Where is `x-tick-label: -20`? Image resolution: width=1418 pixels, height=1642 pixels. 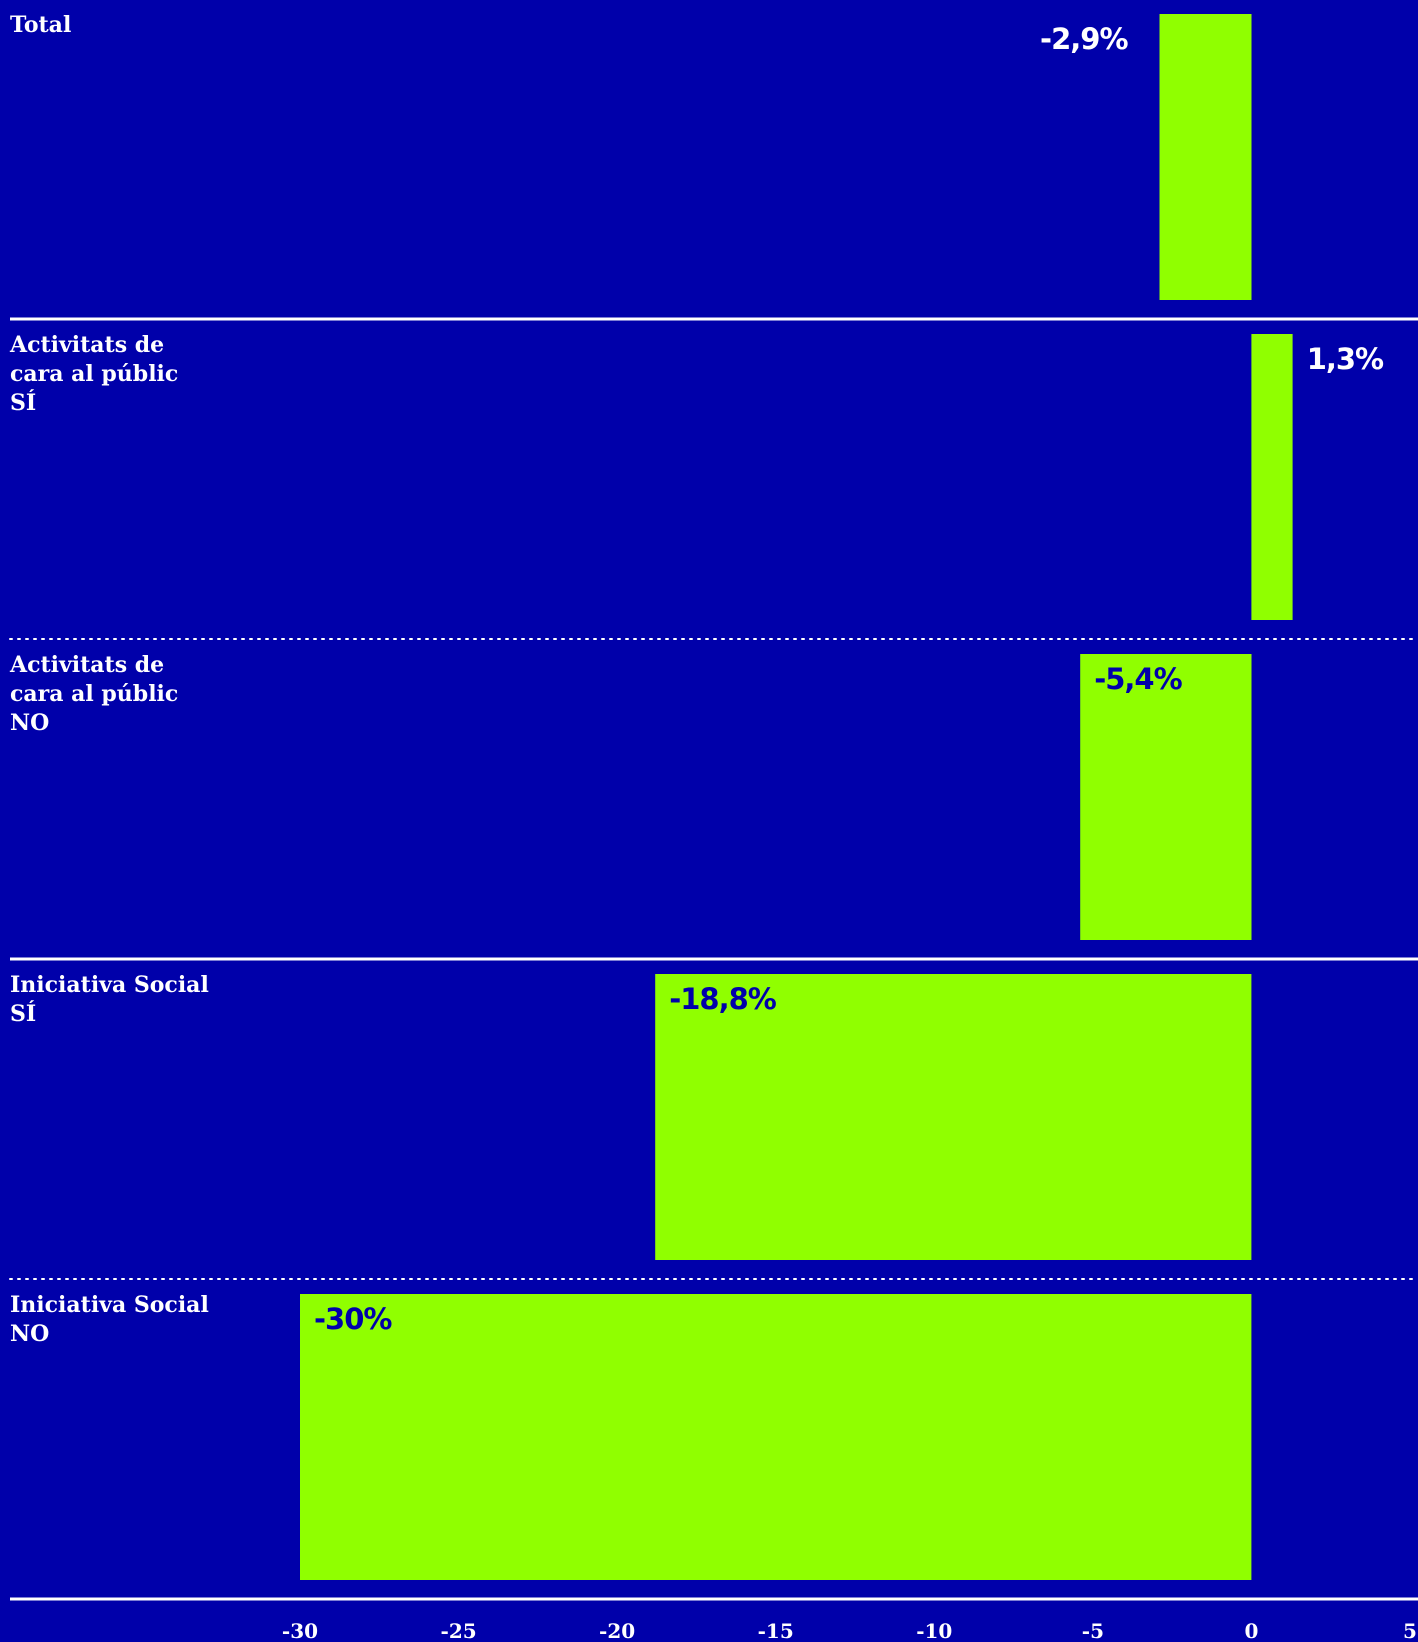 x-tick-label: -20 is located at coordinates (617, 1630).